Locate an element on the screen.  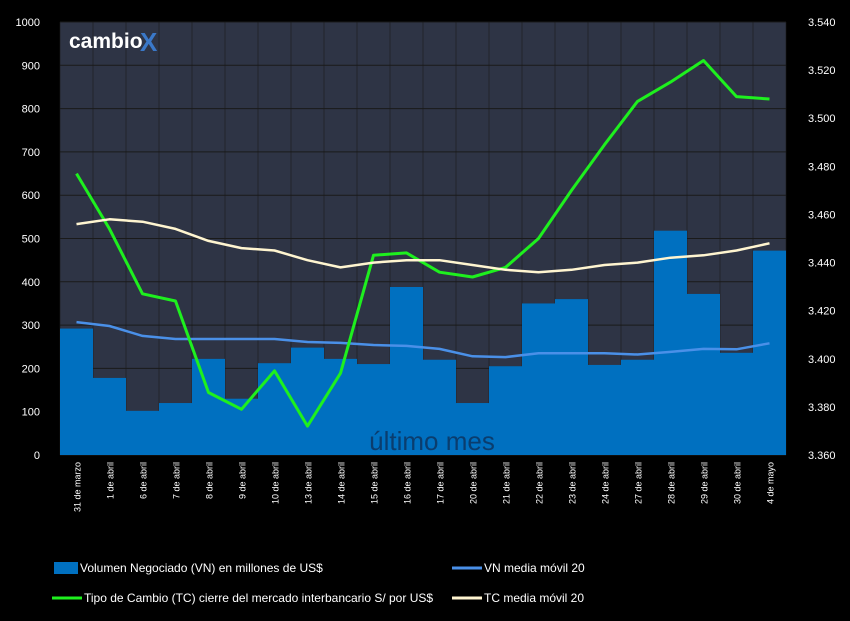
logo: cambio X is located at coordinates (113, 42).